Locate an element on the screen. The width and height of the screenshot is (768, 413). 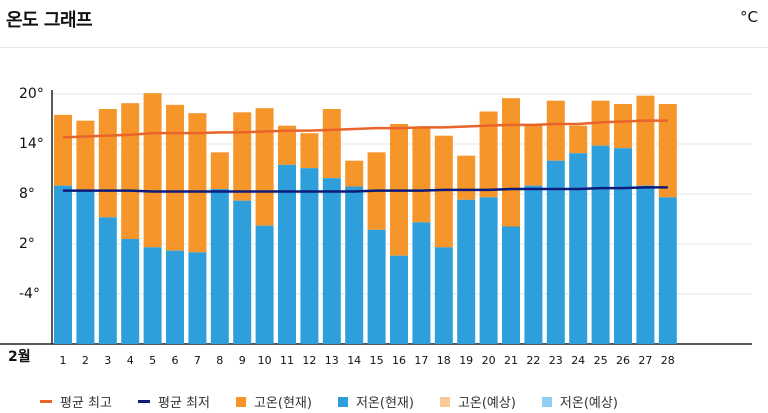
y-tick-label: 14° is located at coordinates (31, 144).